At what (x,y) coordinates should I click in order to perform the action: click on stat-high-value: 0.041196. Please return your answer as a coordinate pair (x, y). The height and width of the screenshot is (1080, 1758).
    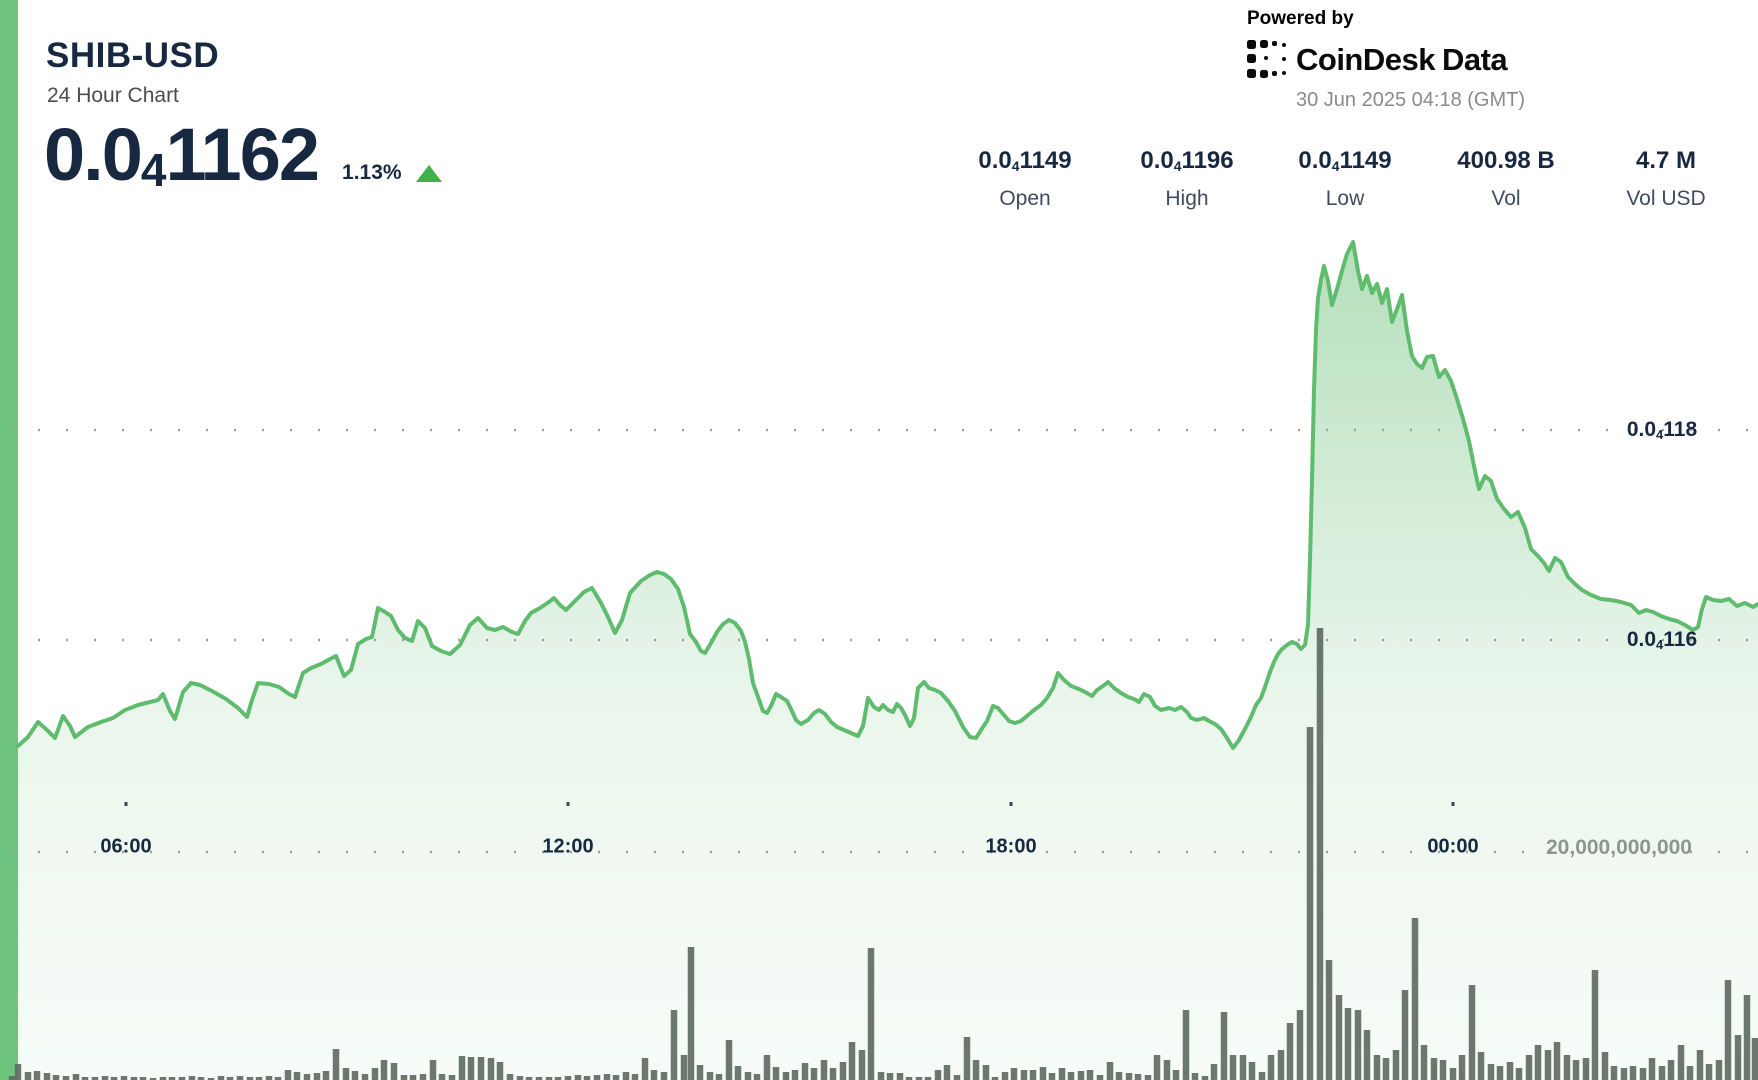
    Looking at the image, I should click on (1187, 161).